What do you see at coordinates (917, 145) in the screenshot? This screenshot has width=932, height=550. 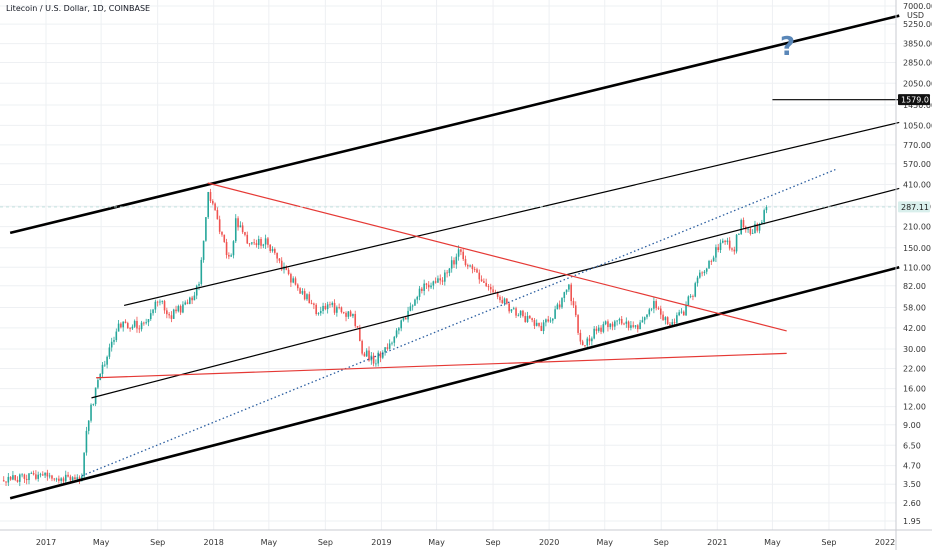 I see `y-tick-label: 770.00` at bounding box center [917, 145].